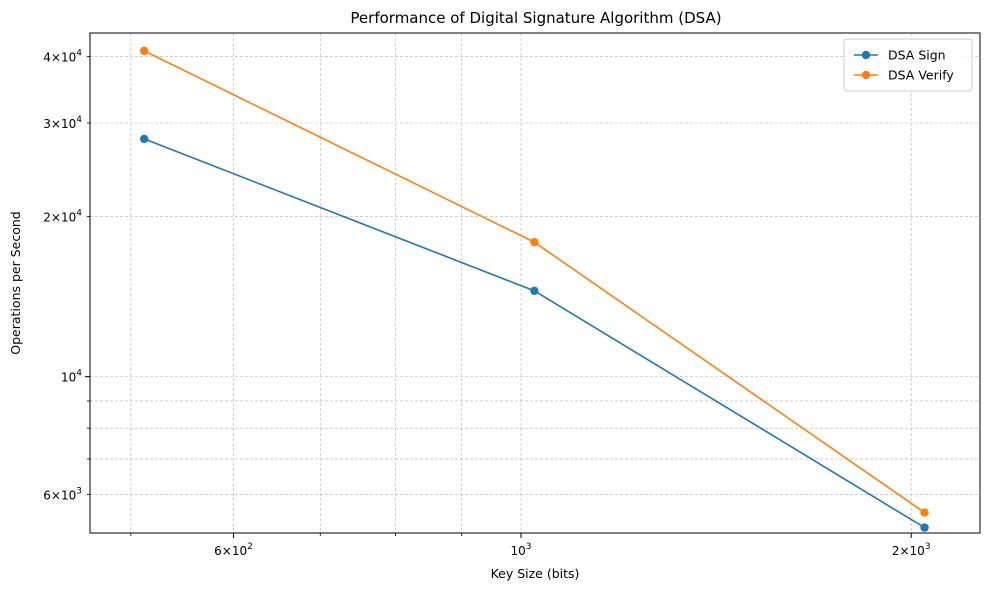 The height and width of the screenshot is (590, 989). I want to click on y-tick-label-base: 6×10, so click(59, 496).